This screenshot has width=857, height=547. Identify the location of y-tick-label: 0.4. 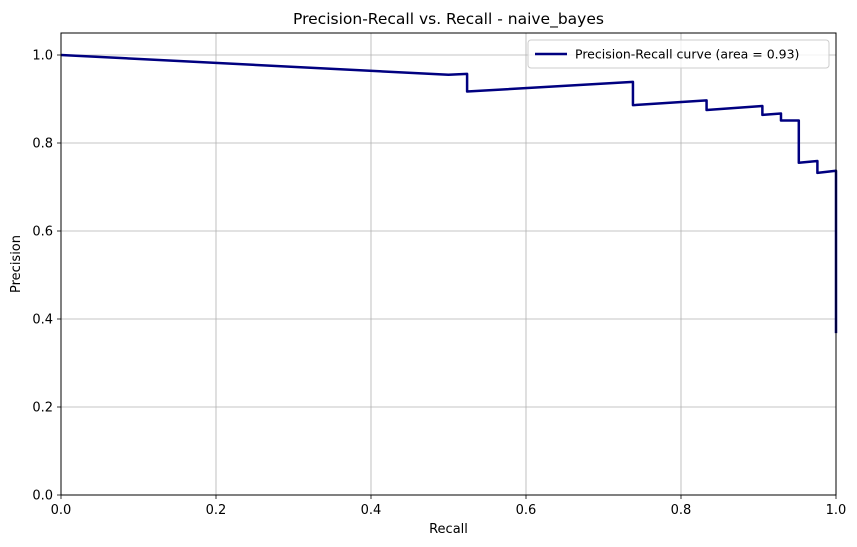
(42, 320).